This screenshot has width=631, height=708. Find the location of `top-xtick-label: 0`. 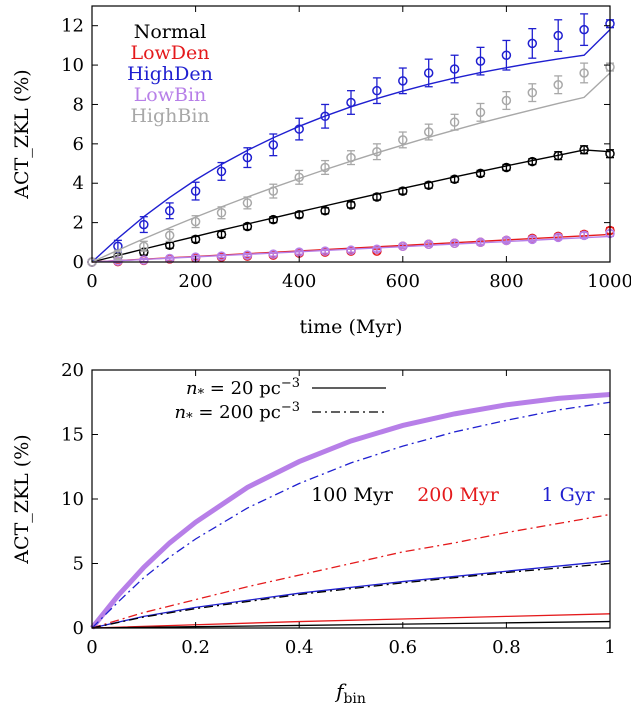

top-xtick-label: 0 is located at coordinates (91, 281).